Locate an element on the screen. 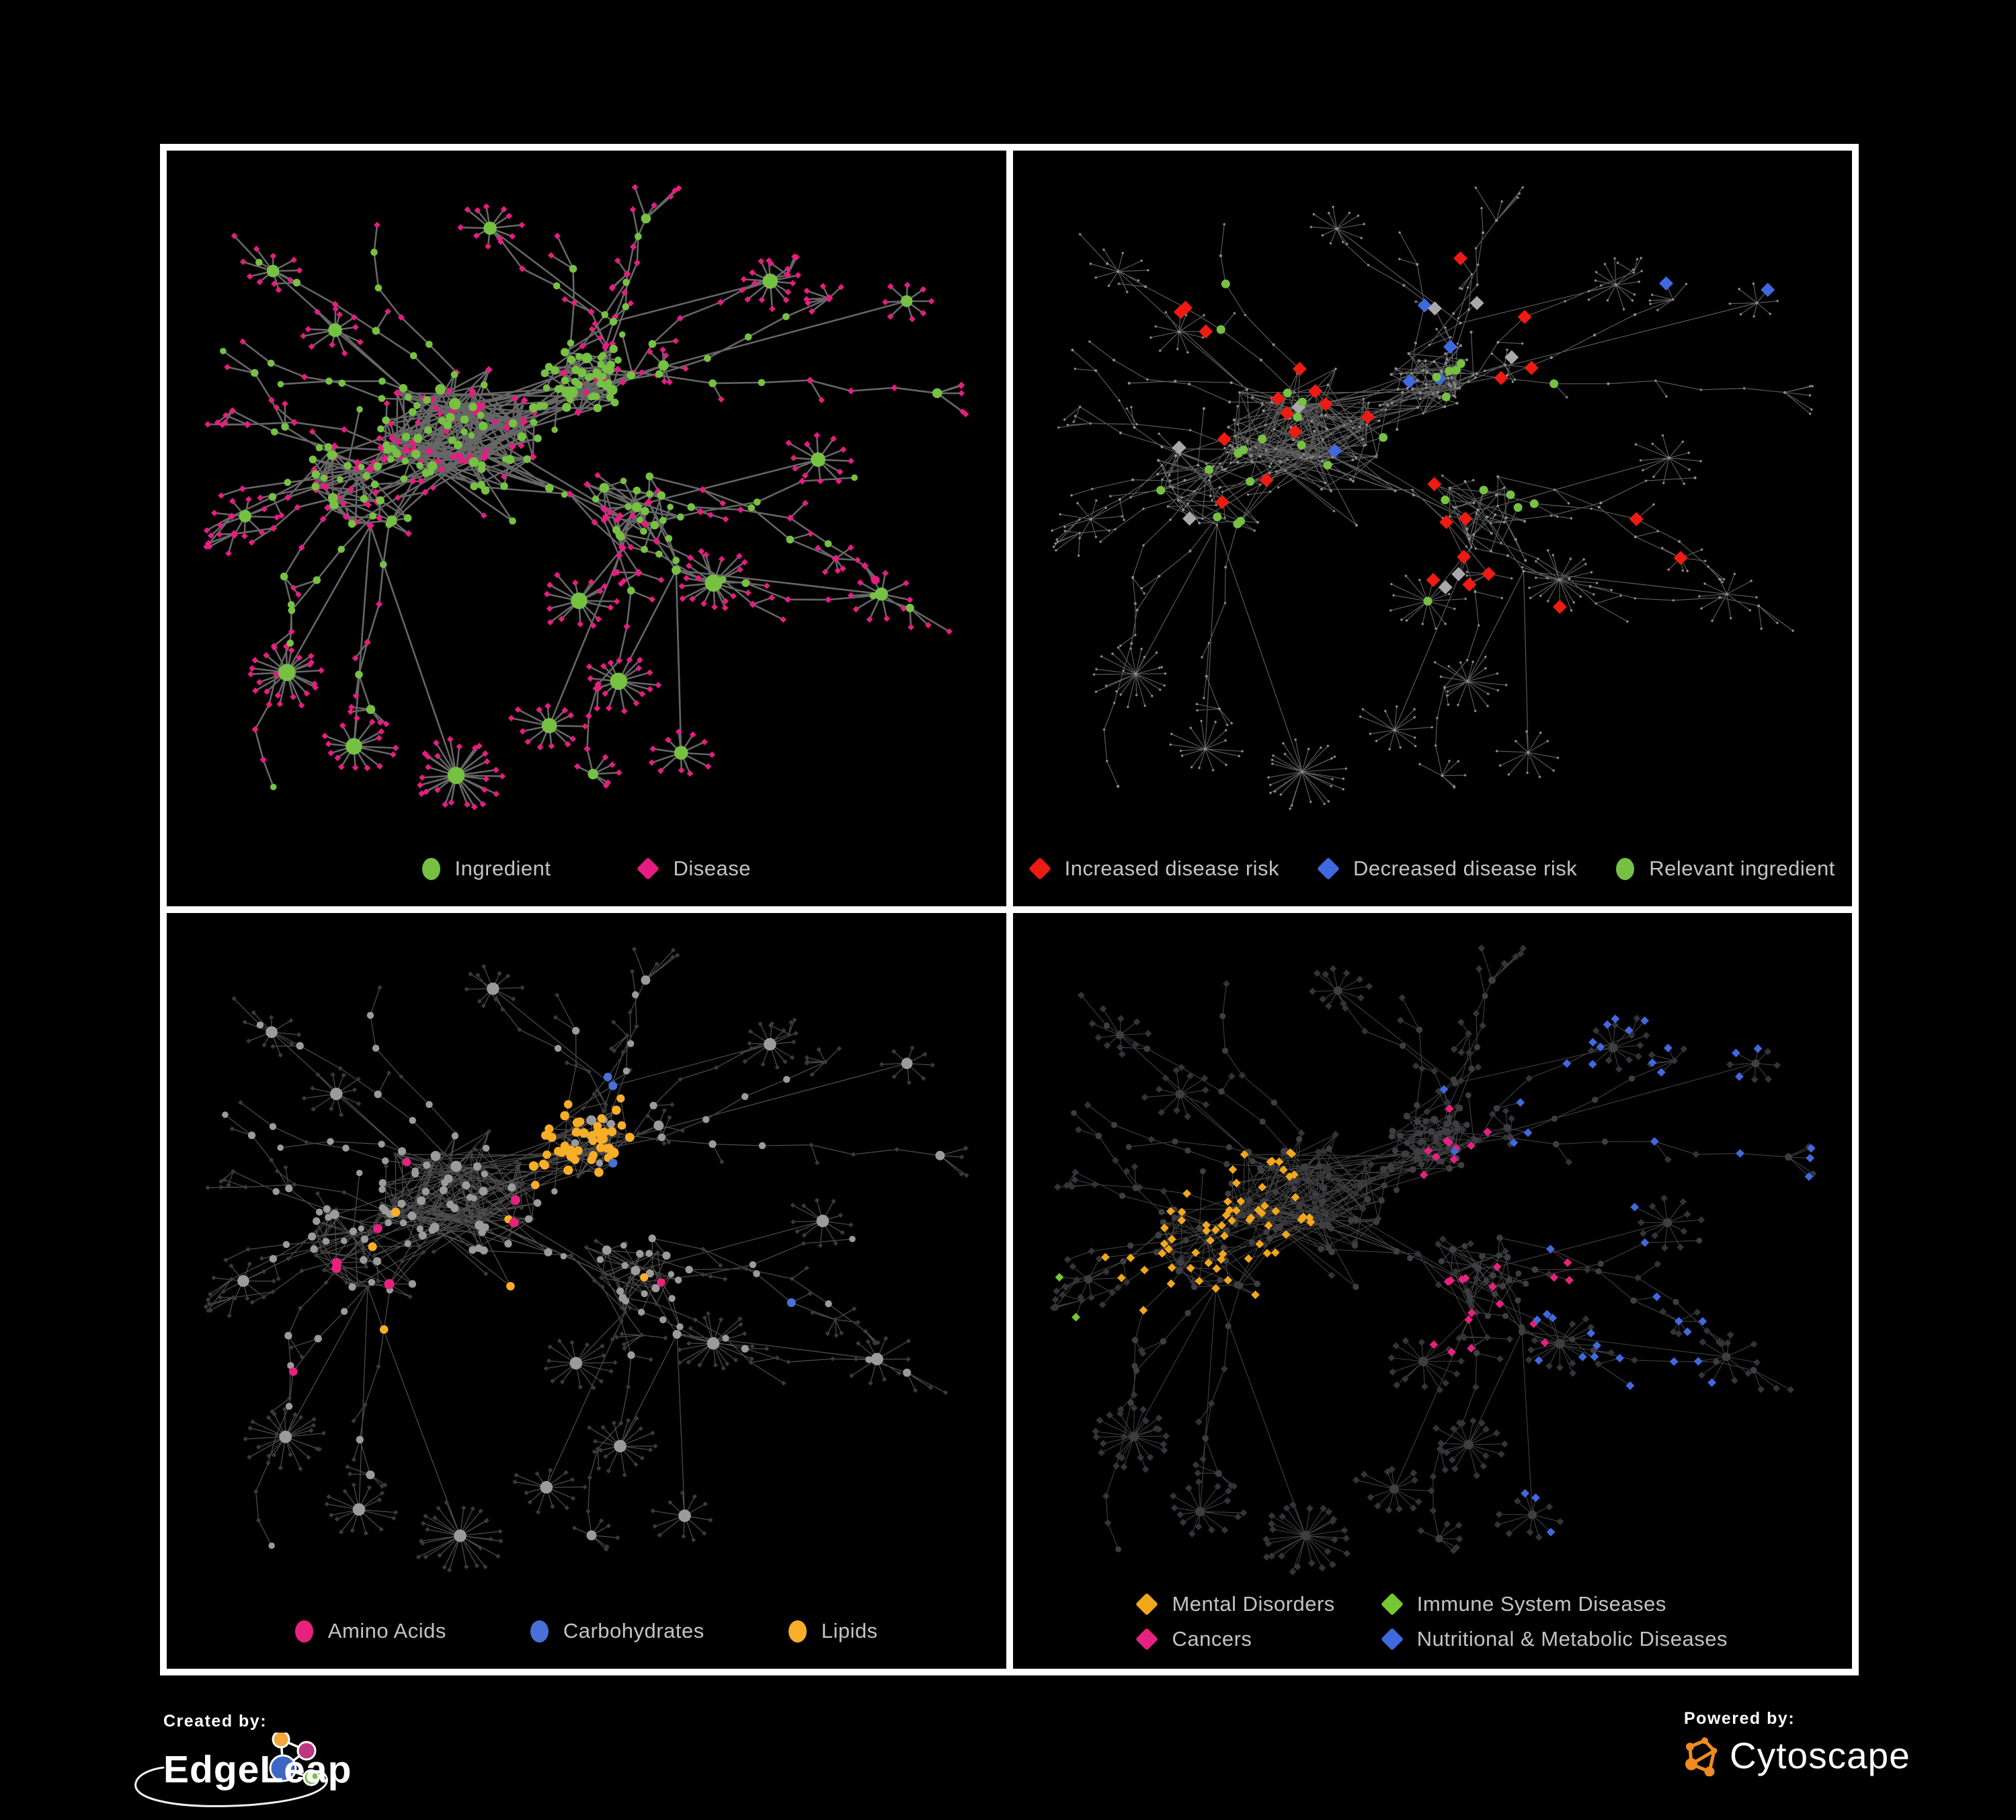 Image resolution: width=2016 pixels, height=1820 pixels. legend-label: Disease is located at coordinates (712, 868).